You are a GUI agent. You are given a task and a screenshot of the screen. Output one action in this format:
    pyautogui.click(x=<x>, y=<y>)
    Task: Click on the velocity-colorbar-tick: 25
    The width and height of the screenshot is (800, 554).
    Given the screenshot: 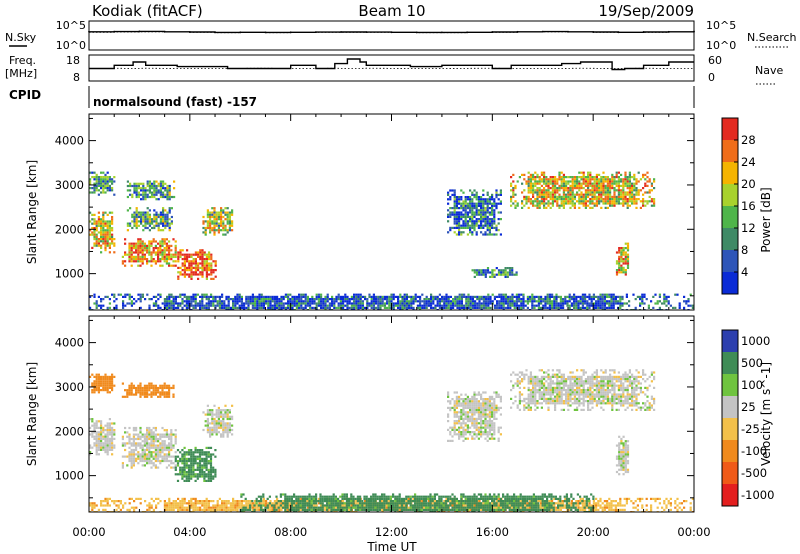 What is the action you would take?
    pyautogui.click(x=748, y=407)
    